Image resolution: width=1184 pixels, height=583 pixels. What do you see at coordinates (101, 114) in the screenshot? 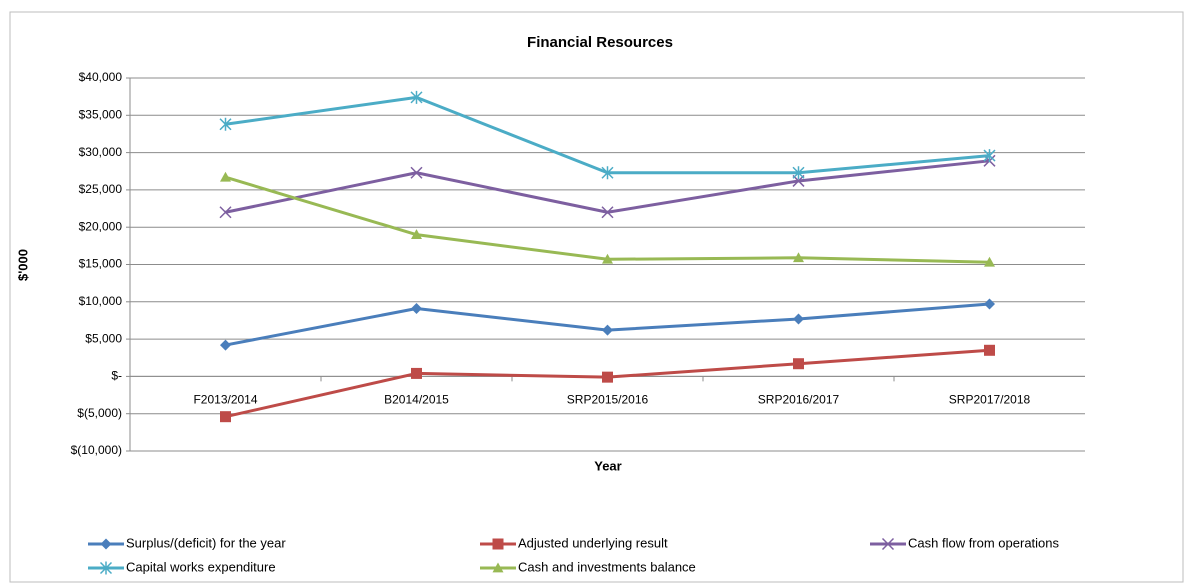
I see `y-tick-label: $35,000` at bounding box center [101, 114].